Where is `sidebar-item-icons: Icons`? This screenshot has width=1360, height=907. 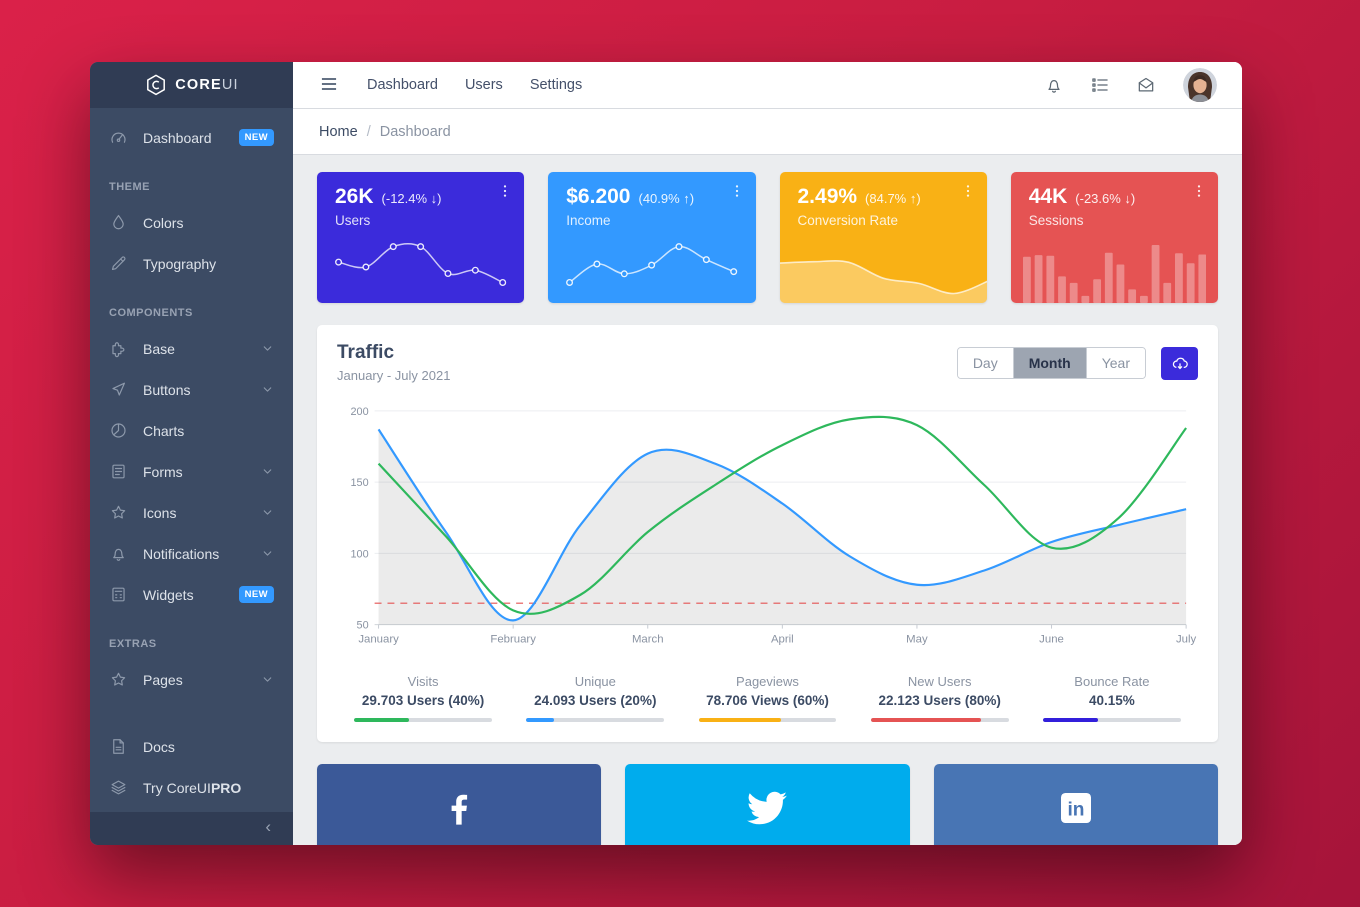
sidebar-item-icons: Icons is located at coordinates (191, 512).